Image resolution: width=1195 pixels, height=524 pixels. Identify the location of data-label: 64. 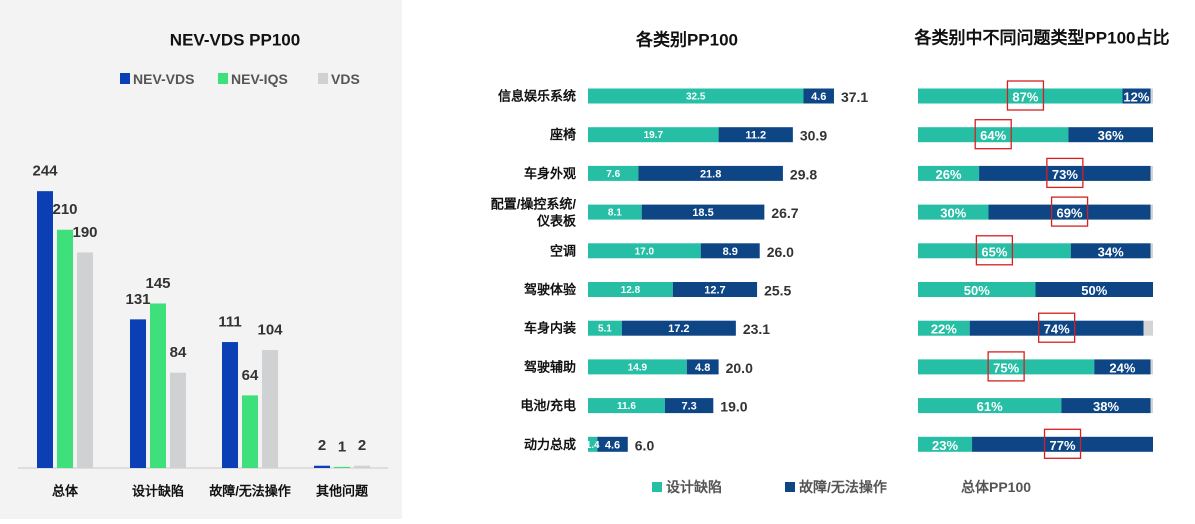
(250, 375).